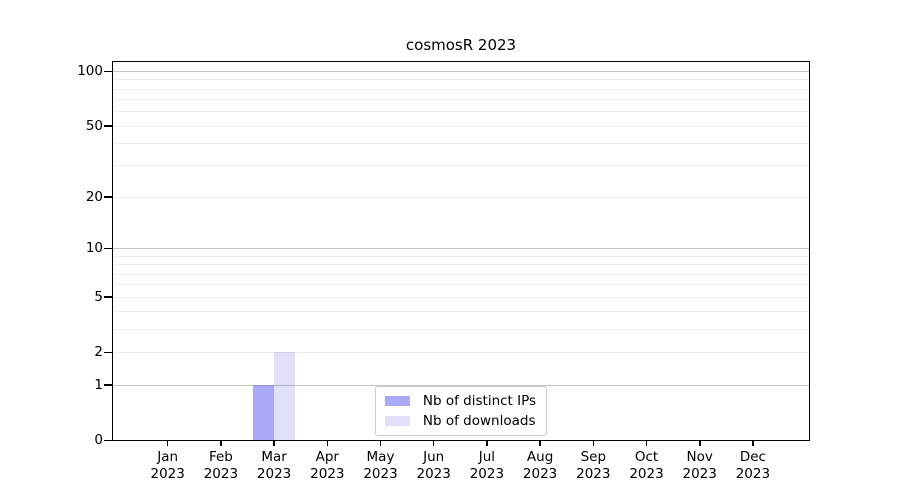 The width and height of the screenshot is (900, 500). I want to click on x-tick-label-aug: Aug 2023, so click(540, 465).